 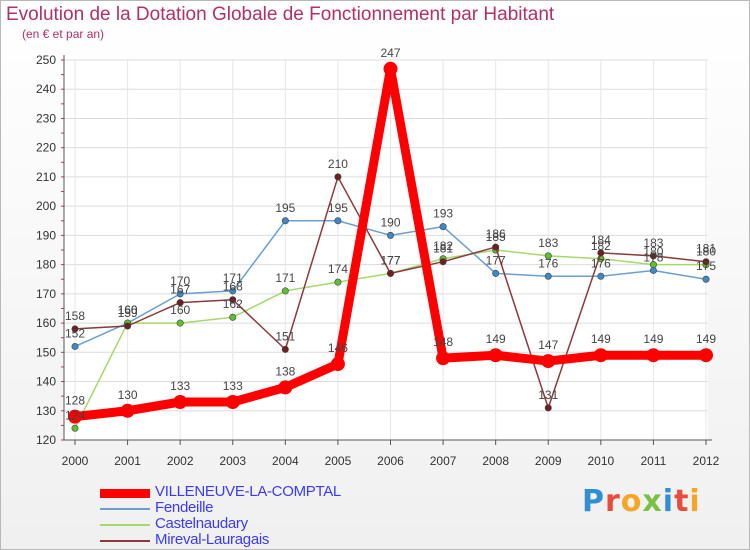 What do you see at coordinates (495, 461) in the screenshot?
I see `x-tick-label: 2008` at bounding box center [495, 461].